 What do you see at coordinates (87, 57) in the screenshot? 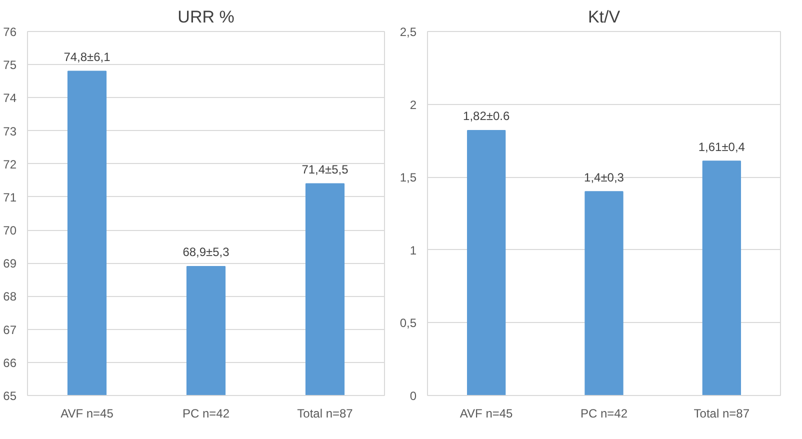
I see `data-label: 74,8±6,1` at bounding box center [87, 57].